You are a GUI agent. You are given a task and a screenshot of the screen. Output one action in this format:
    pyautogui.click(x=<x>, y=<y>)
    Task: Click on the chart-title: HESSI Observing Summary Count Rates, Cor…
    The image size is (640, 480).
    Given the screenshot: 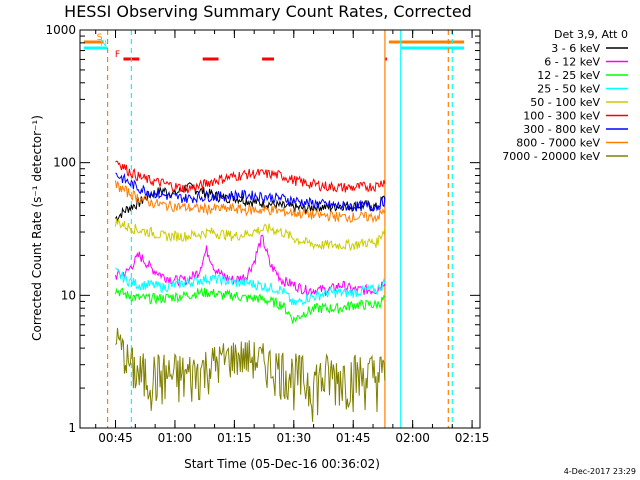 What is the action you would take?
    pyautogui.click(x=268, y=11)
    